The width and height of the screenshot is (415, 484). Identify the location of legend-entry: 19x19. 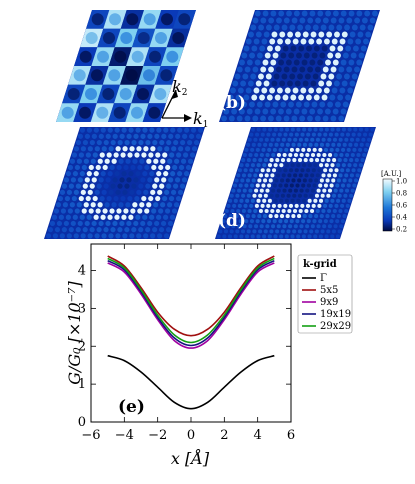
(335, 314).